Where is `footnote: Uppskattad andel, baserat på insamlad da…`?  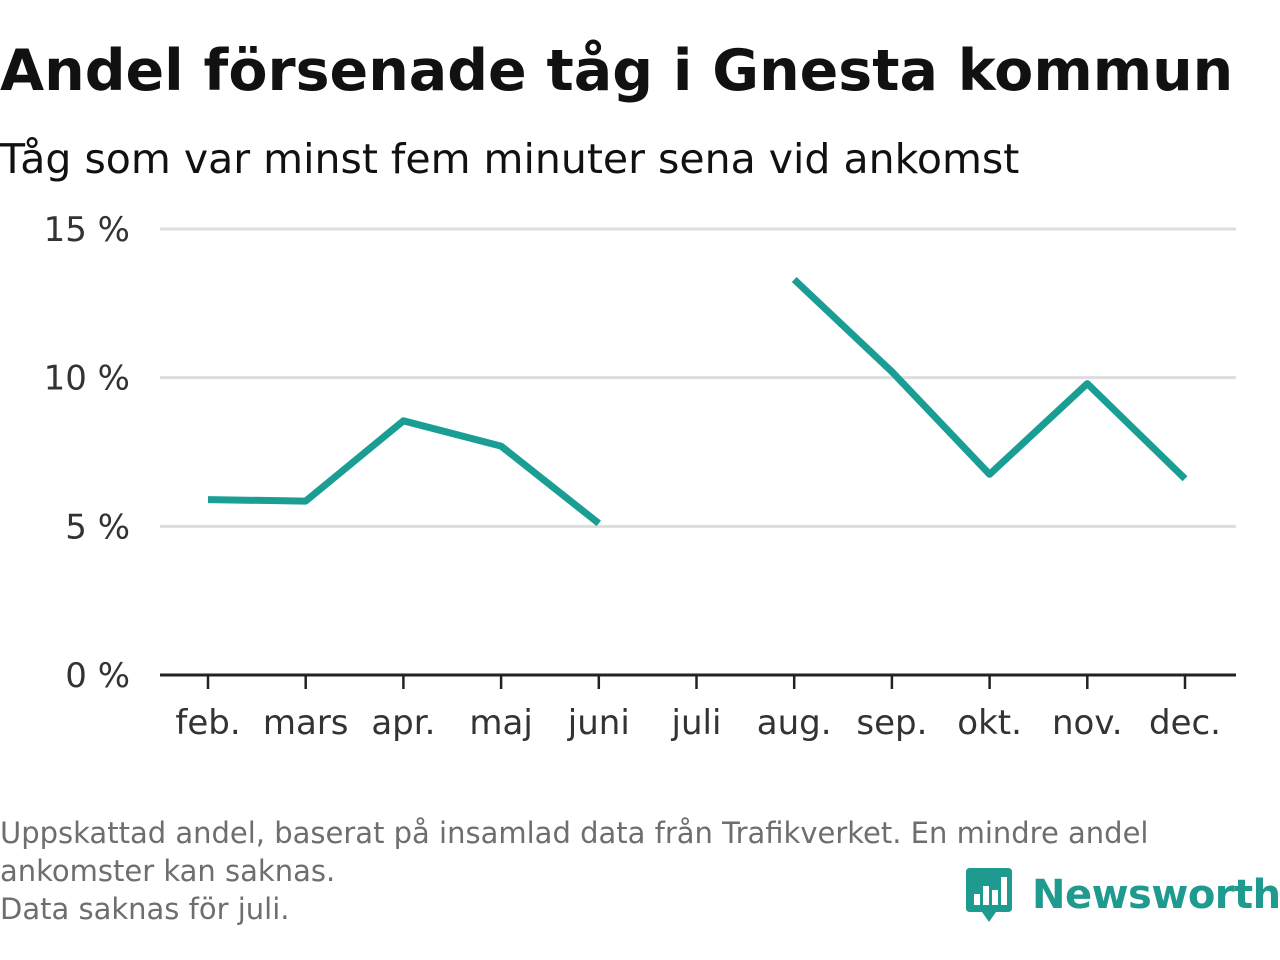 footnote: Uppskattad andel, baserat på insamlad da… is located at coordinates (635, 871).